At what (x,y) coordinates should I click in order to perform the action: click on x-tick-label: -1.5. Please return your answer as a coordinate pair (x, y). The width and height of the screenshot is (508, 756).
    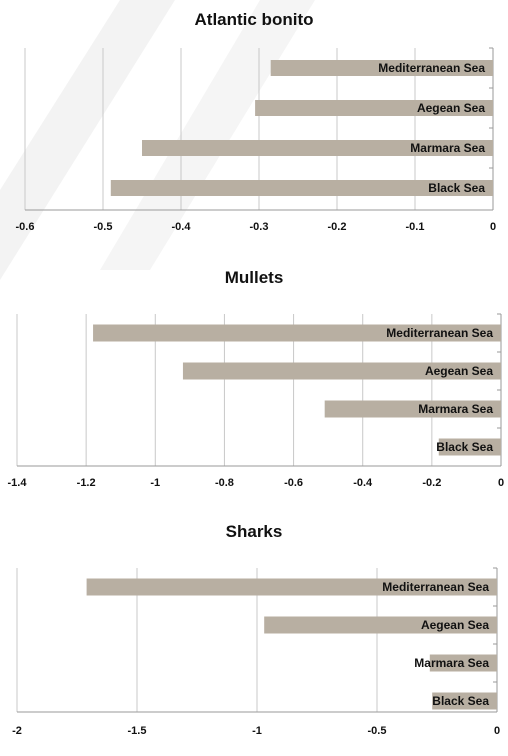
    Looking at the image, I should click on (137, 731).